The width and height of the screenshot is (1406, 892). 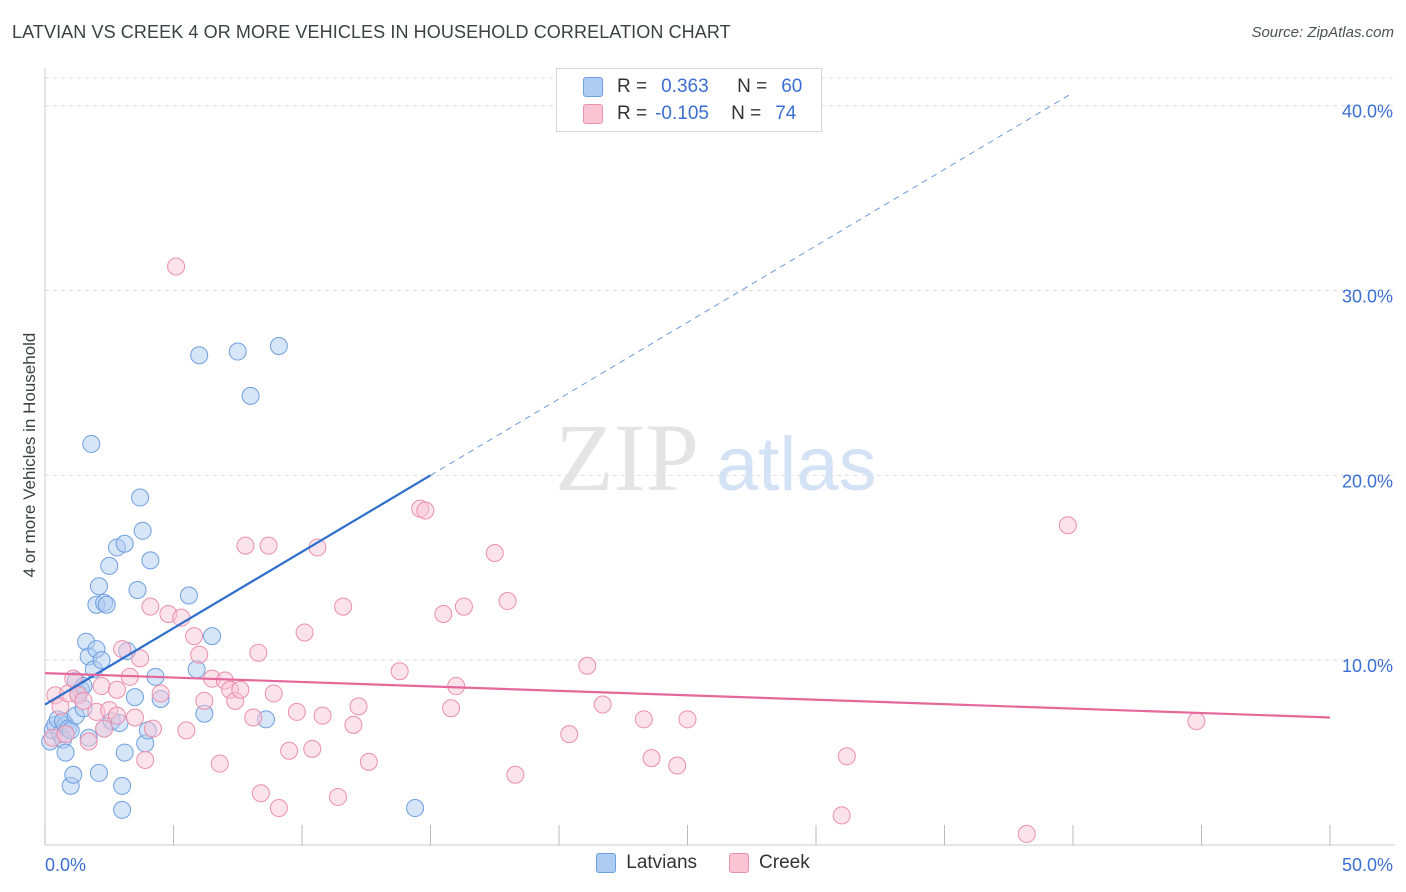 I want to click on series-legend: Latvians Creek, so click(x=703, y=863).